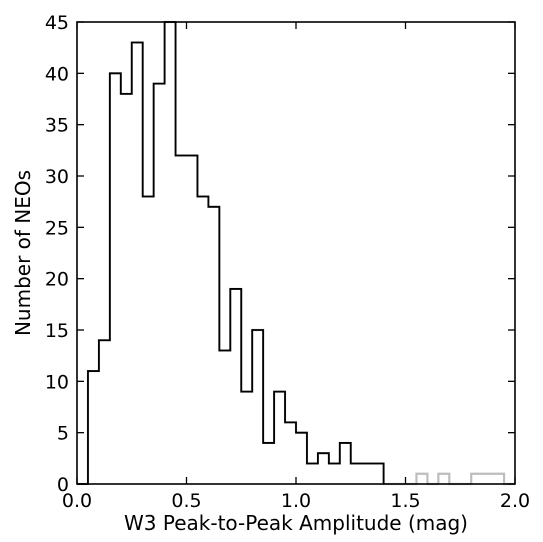 This screenshot has height=542, width=543. Describe the element at coordinates (57, 177) in the screenshot. I see `y-tick-label: 30` at that location.